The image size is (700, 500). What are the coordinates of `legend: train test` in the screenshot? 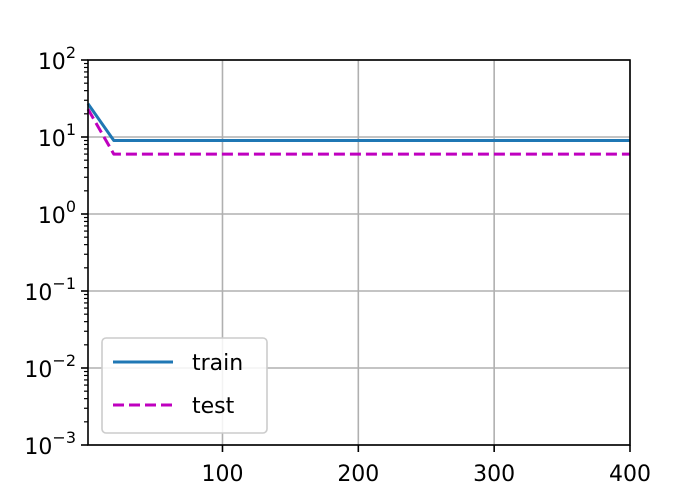 It's located at (184, 385).